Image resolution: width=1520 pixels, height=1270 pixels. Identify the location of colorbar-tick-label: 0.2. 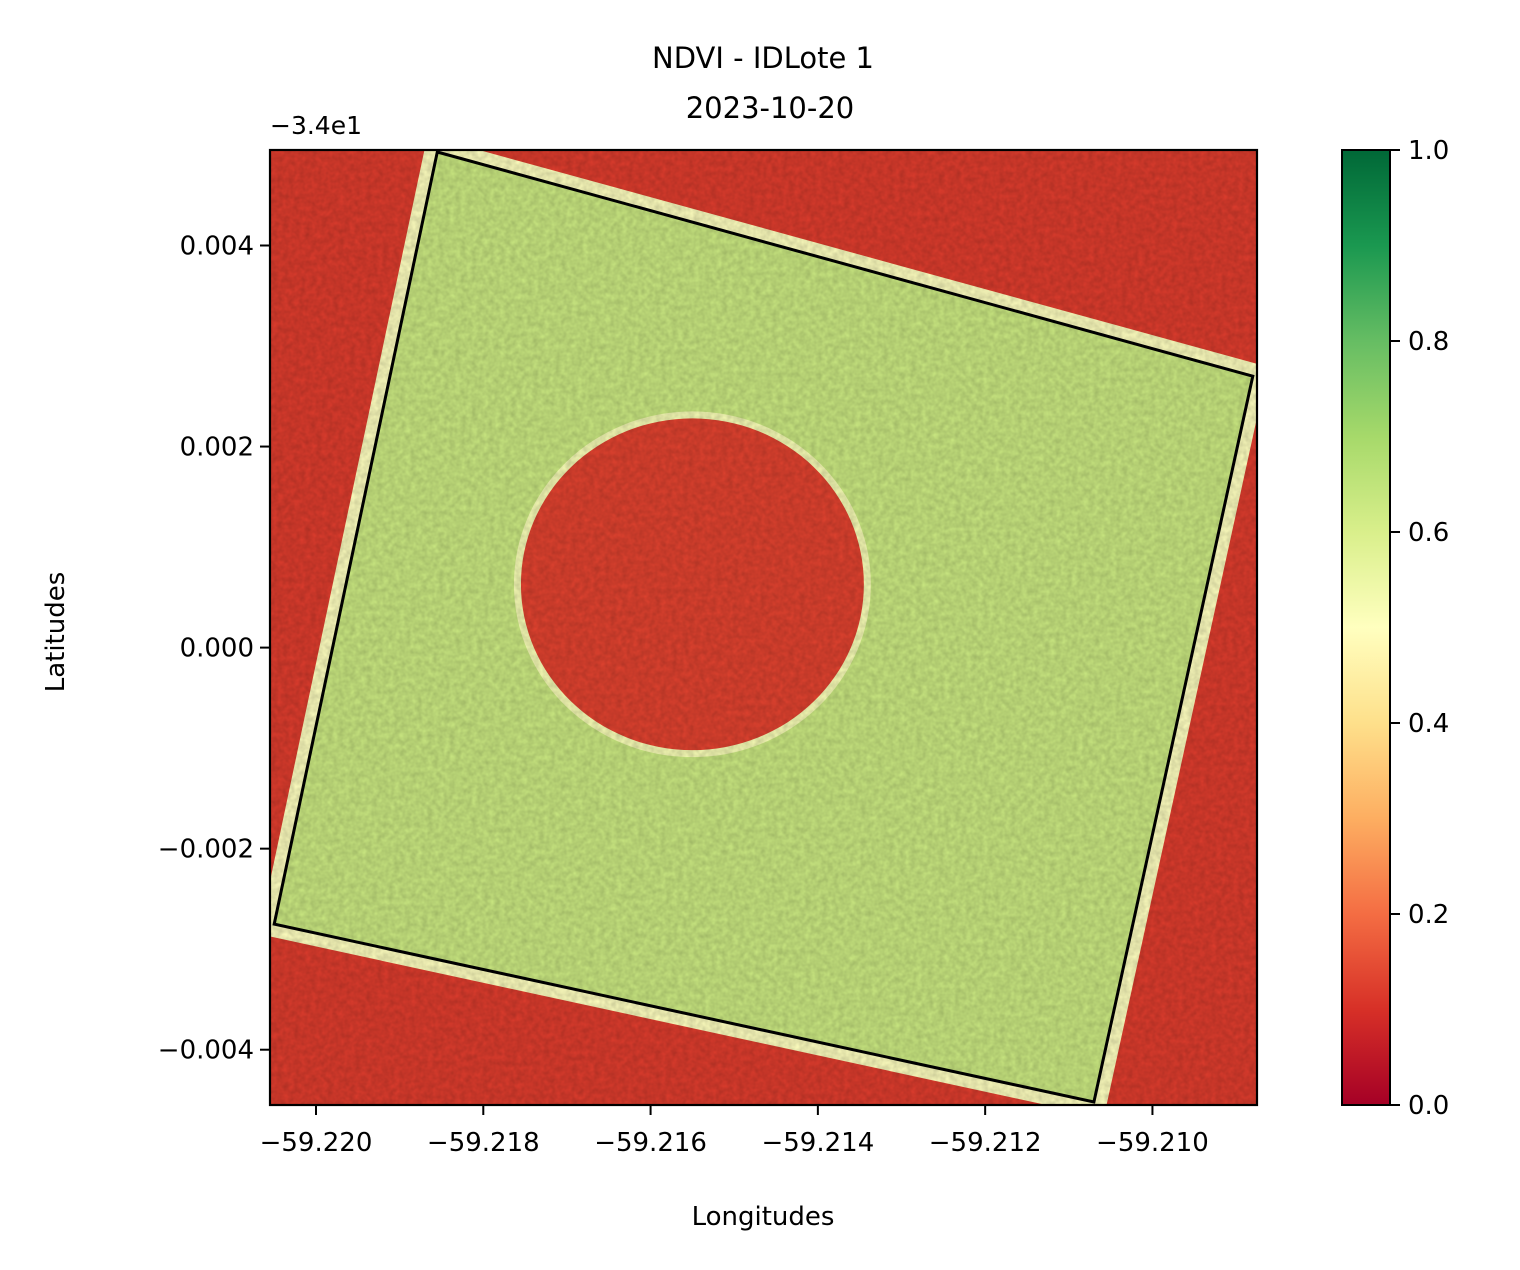
(1428, 915).